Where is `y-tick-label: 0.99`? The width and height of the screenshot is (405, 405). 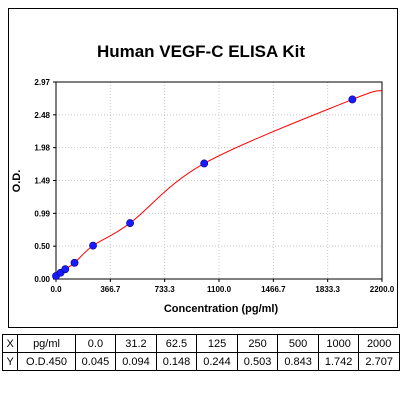
y-tick-label: 0.99 is located at coordinates (42, 213).